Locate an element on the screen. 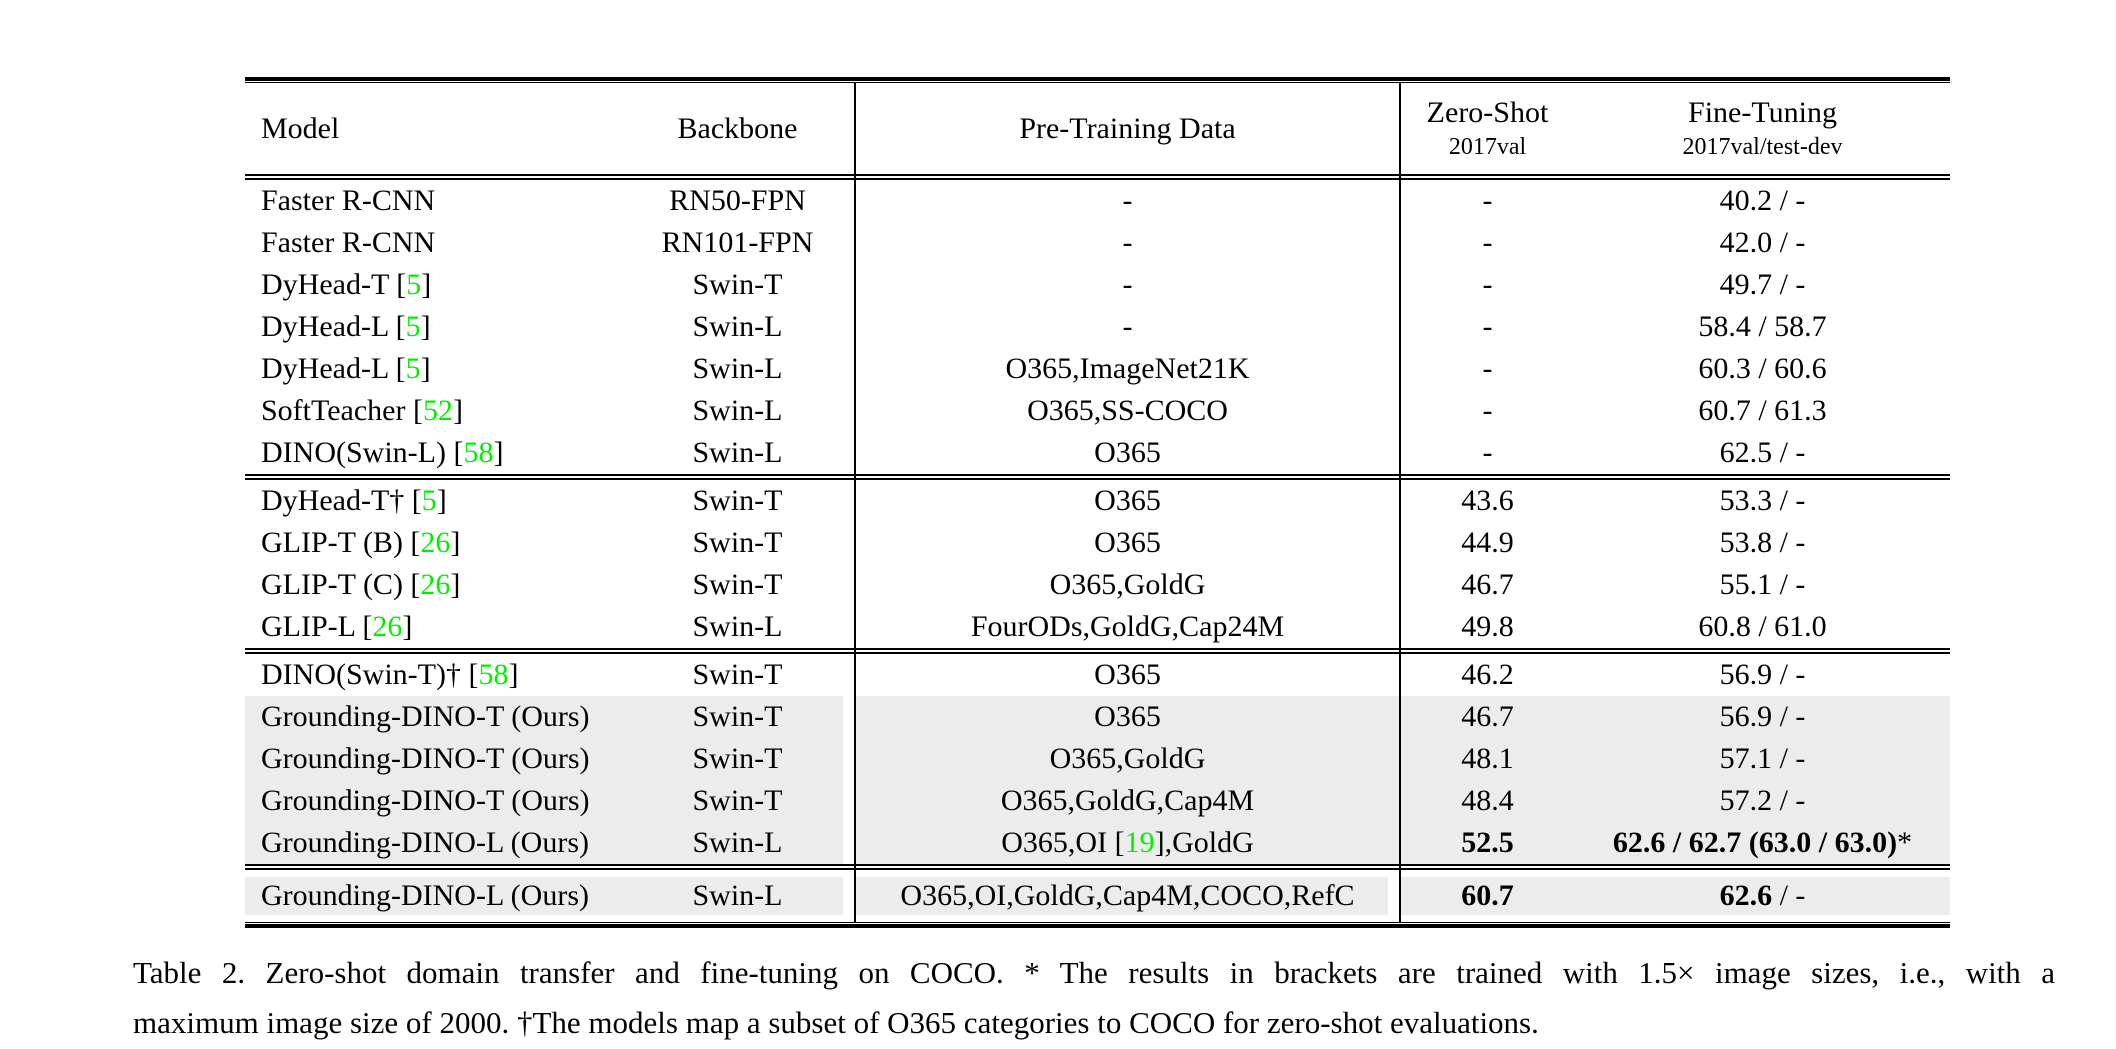 This screenshot has width=2116, height=1049. cell-text: 60.8 / 61.0 is located at coordinates (1762, 626).